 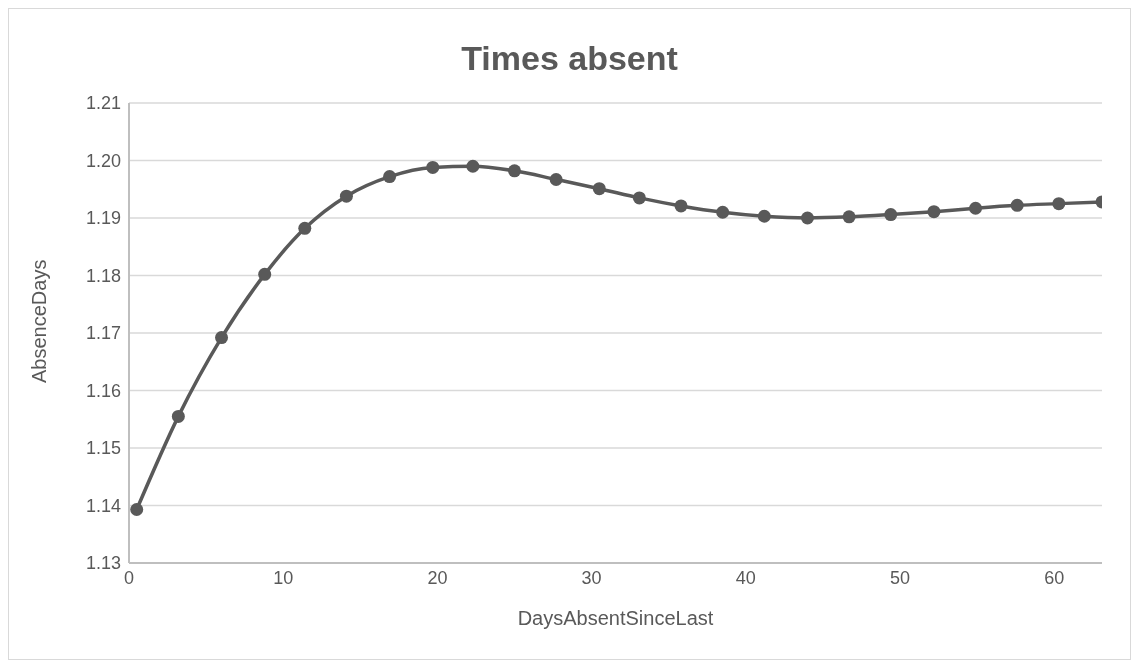 What do you see at coordinates (437, 577) in the screenshot?
I see `x-tick-label: 20` at bounding box center [437, 577].